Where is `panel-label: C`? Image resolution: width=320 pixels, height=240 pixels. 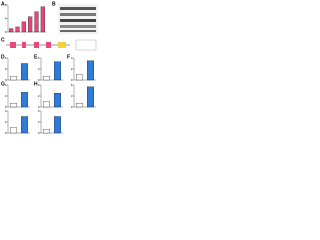
panel-label: C is located at coordinates (3, 40).